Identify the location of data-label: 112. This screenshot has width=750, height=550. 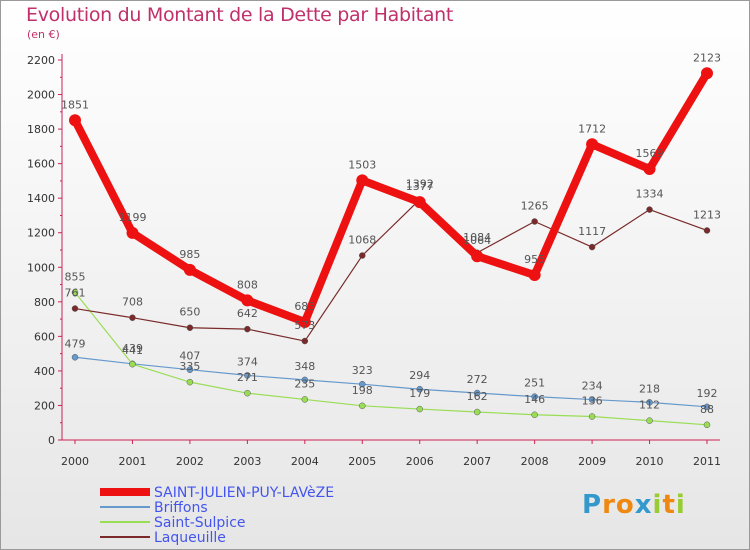
(649, 405).